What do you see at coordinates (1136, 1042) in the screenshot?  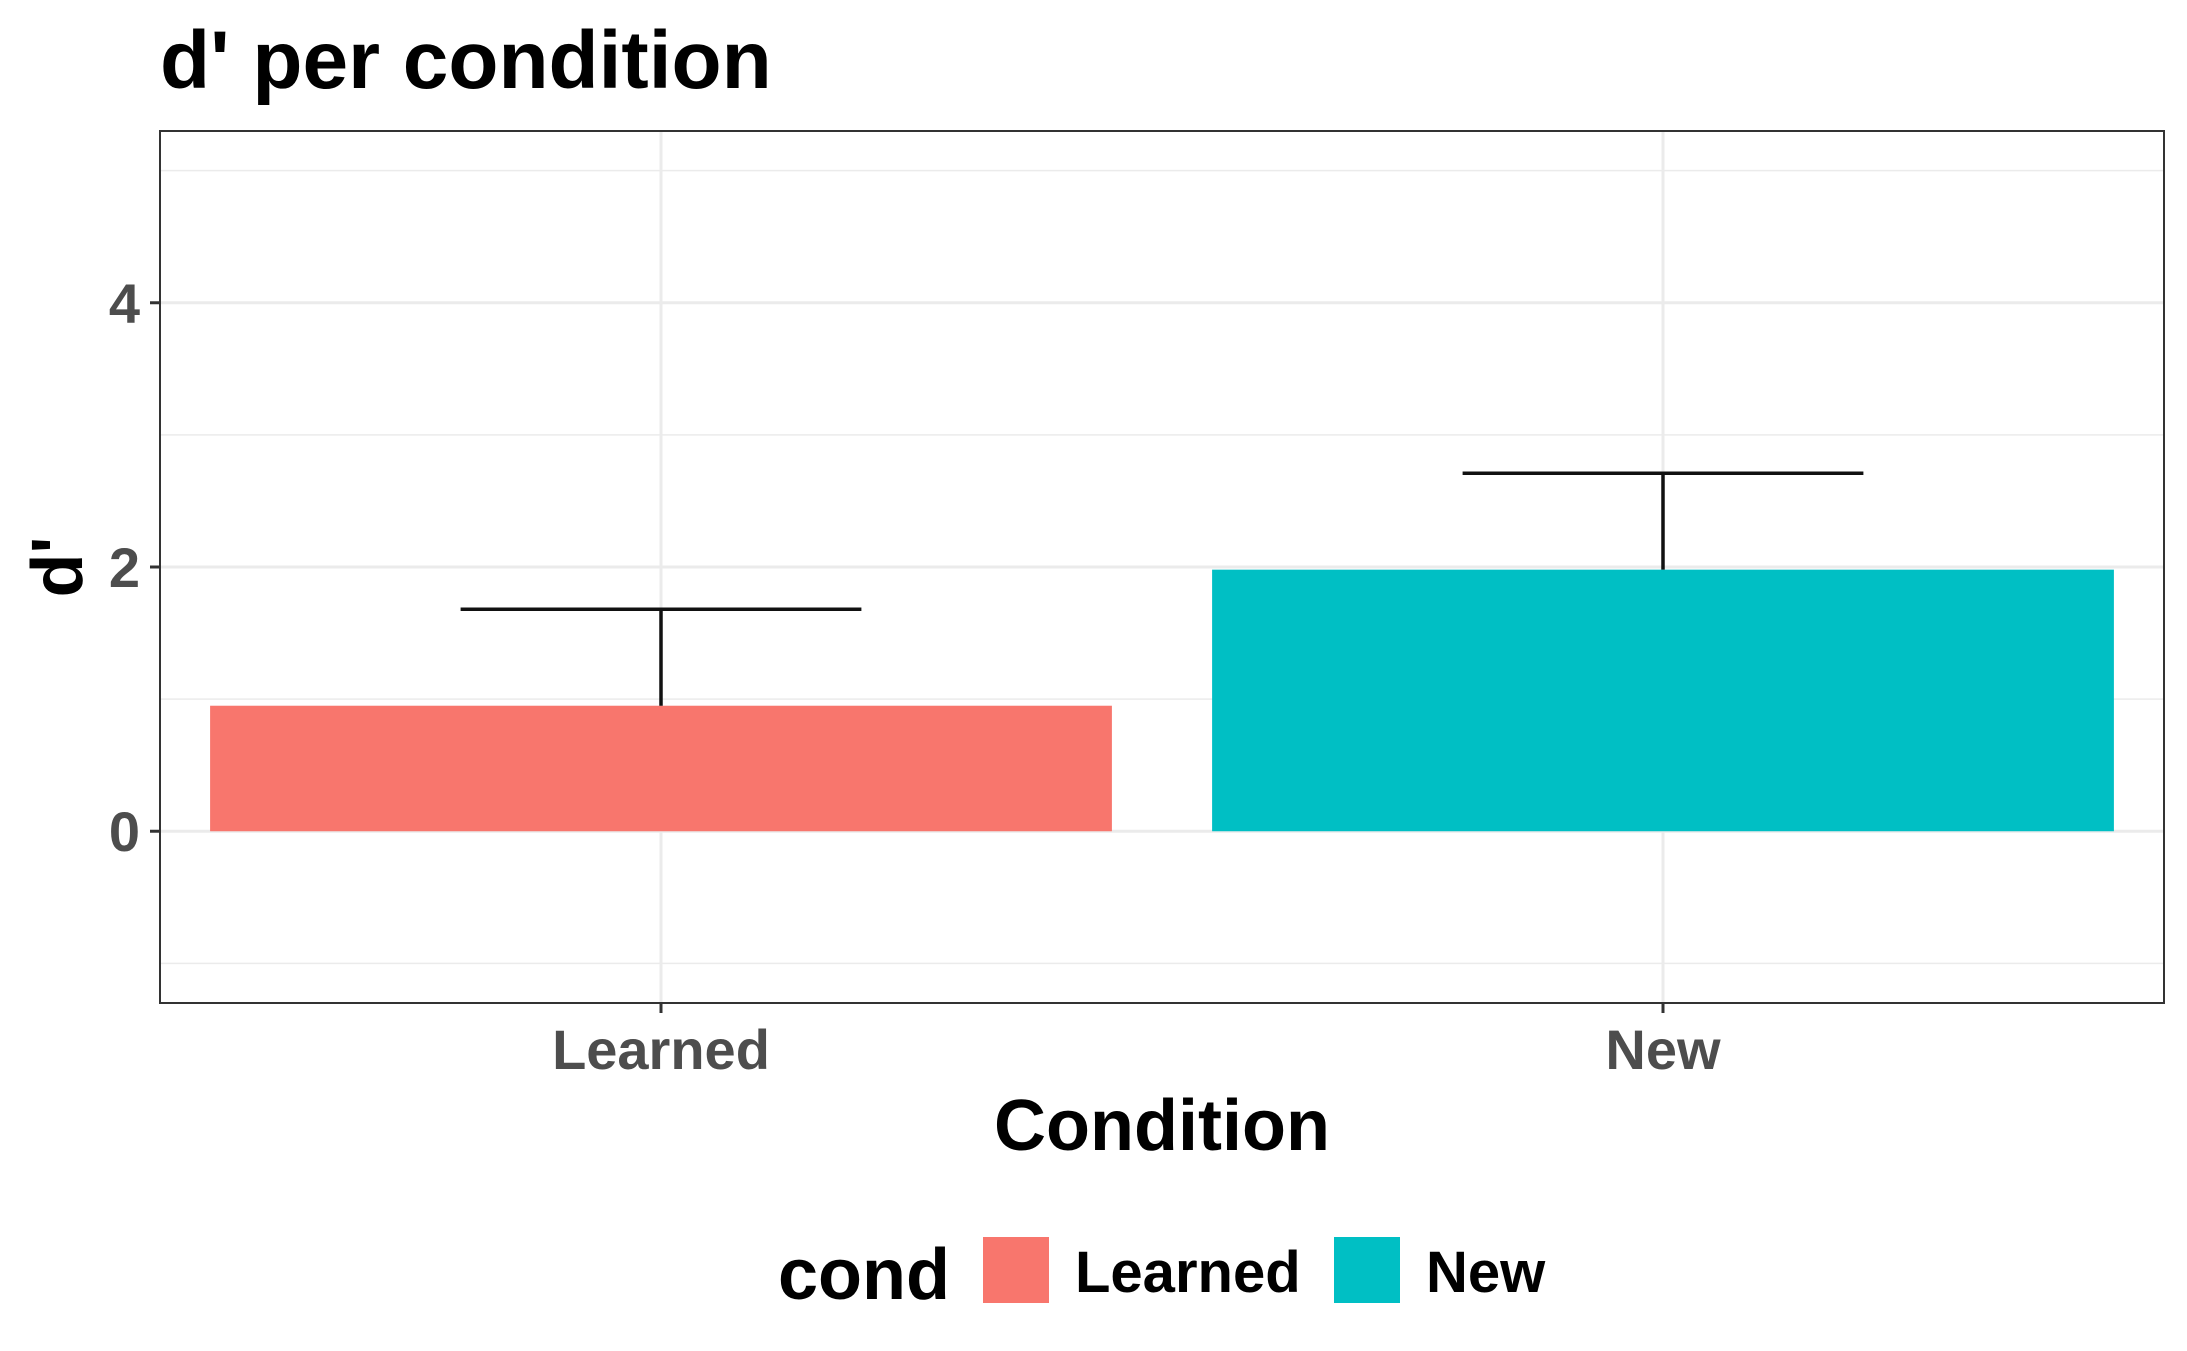 I see `x-axis: Learned New` at bounding box center [1136, 1042].